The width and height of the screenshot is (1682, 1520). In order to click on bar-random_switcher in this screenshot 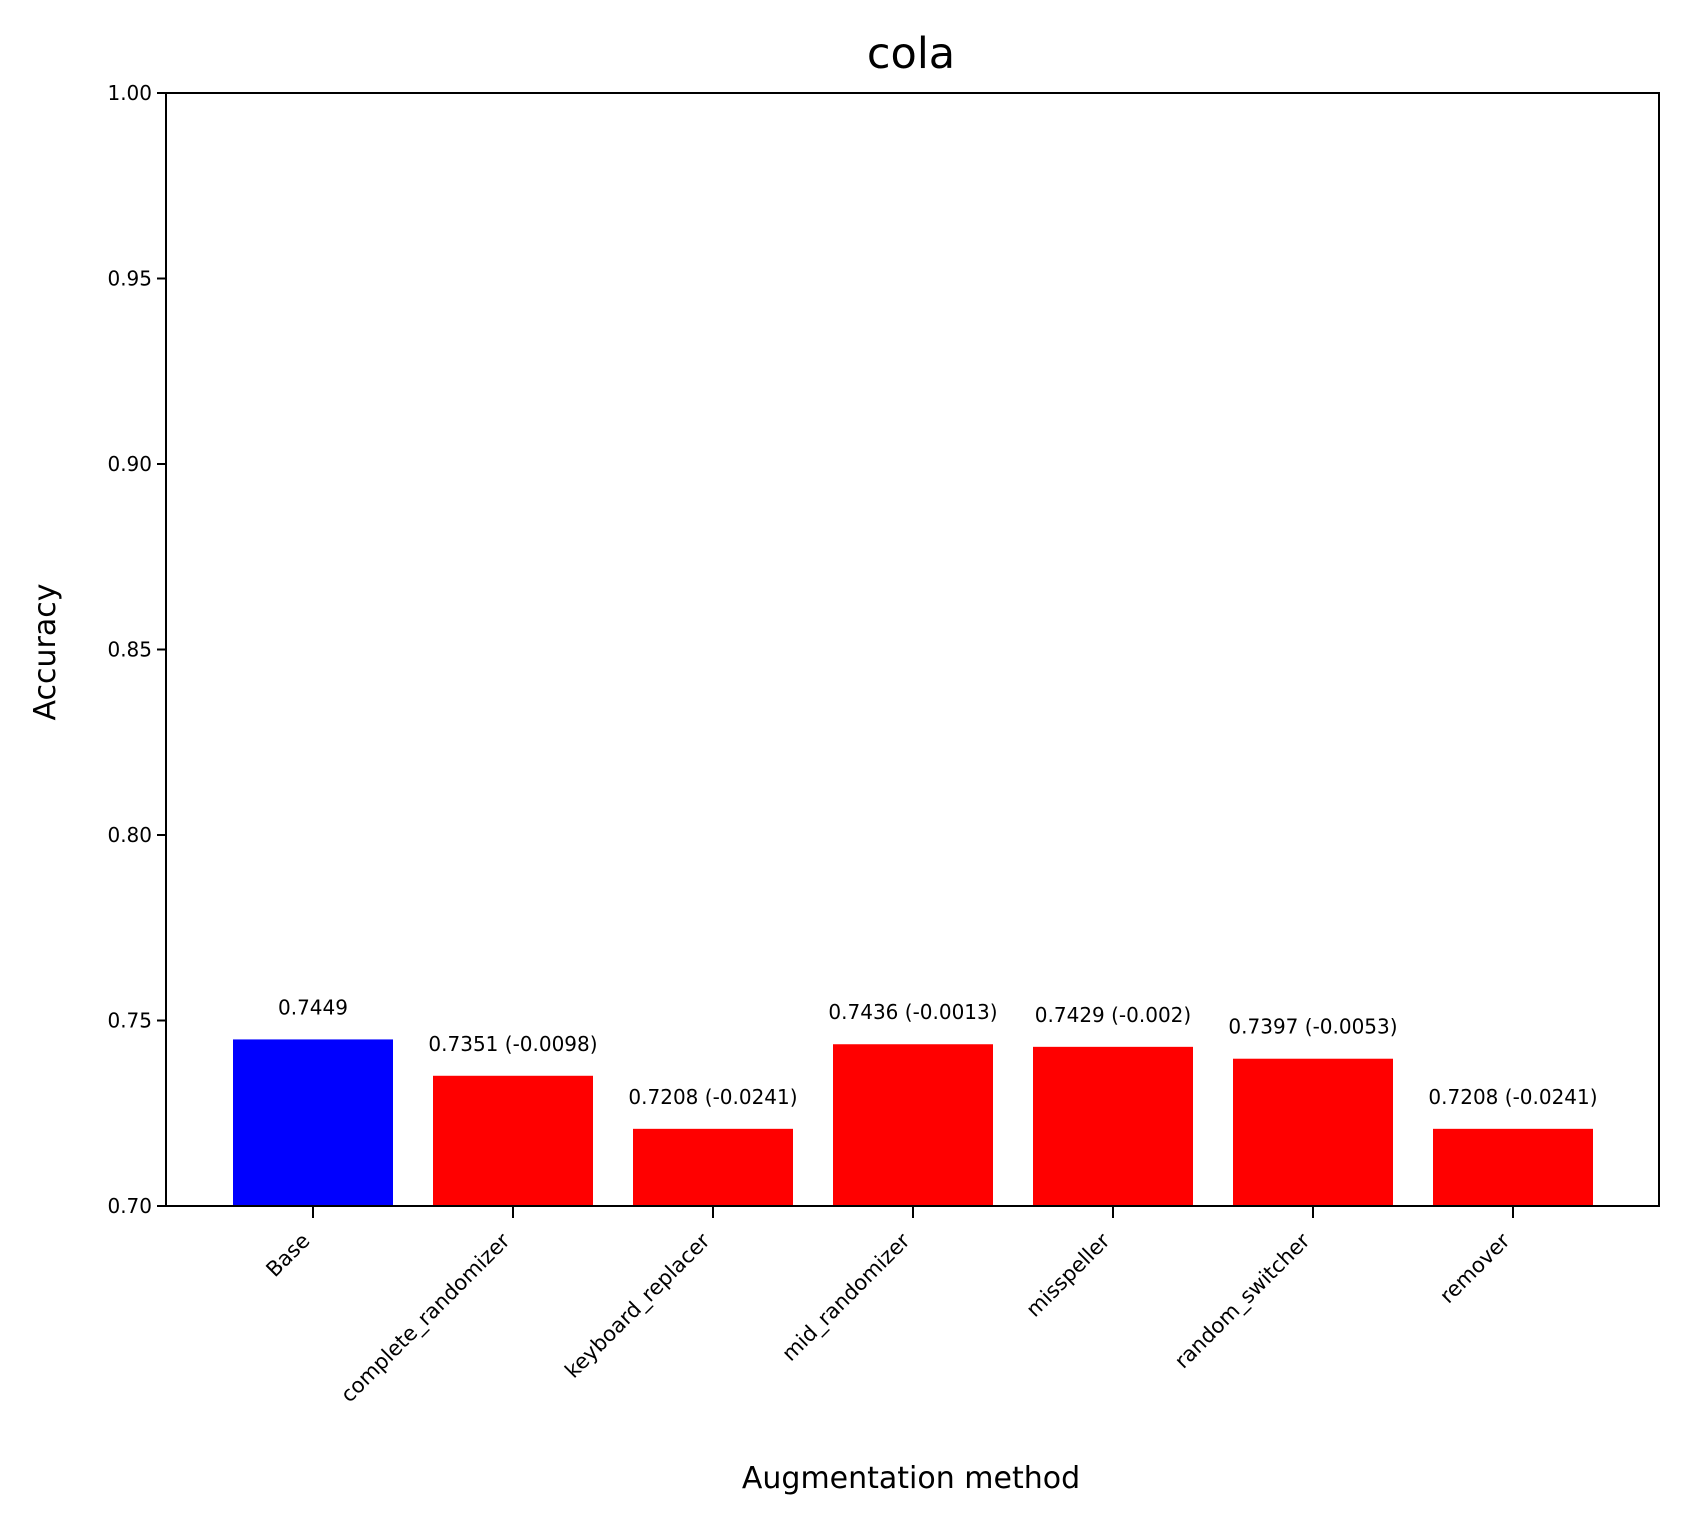, I will do `click(1313, 1132)`.